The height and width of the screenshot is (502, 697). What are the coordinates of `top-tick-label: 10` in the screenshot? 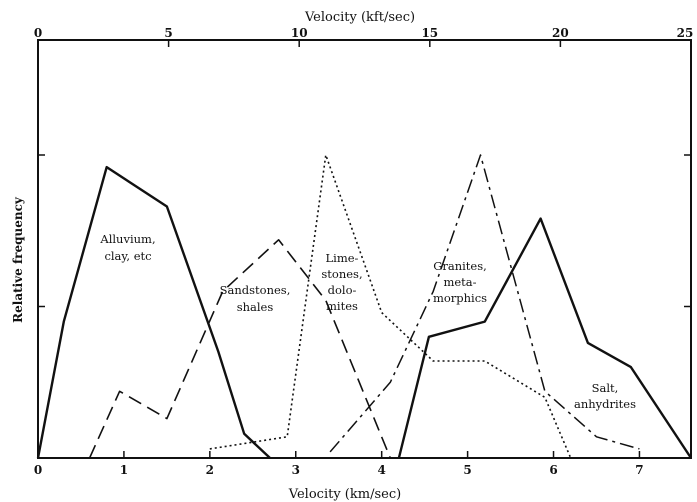 It's located at (299, 33).